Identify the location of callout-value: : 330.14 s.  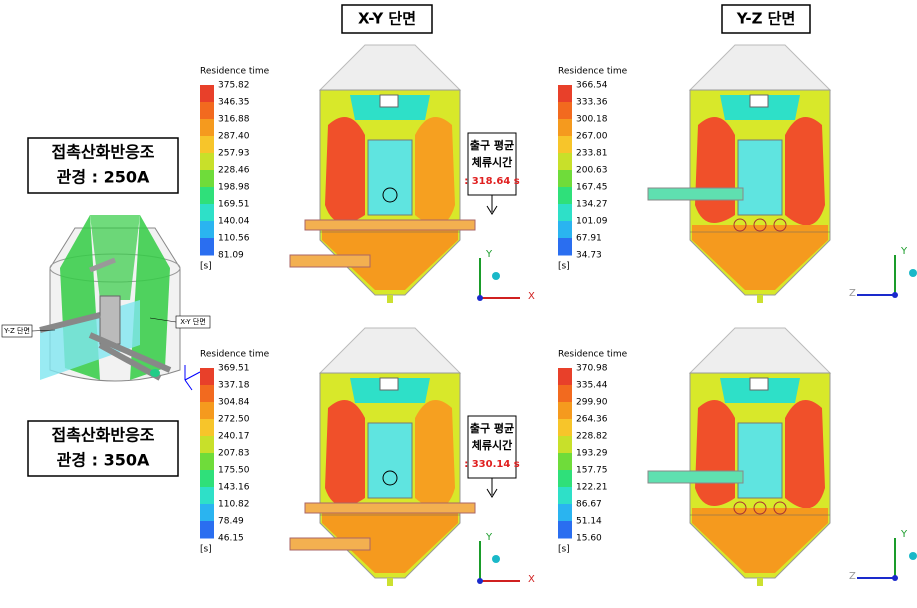
(492, 464).